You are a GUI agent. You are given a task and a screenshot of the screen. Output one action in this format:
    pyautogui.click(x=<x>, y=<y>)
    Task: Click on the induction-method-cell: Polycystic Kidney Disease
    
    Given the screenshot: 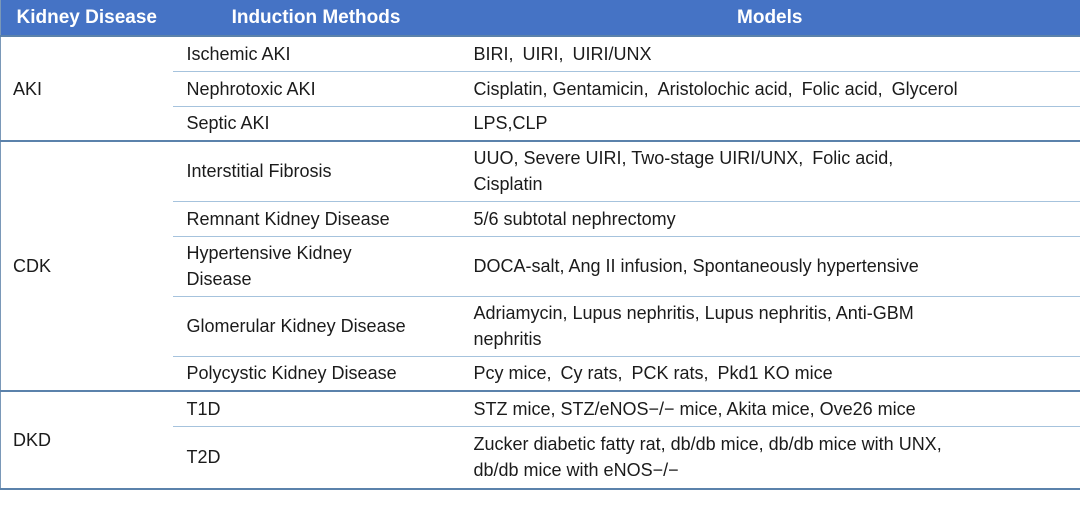 What is the action you would take?
    pyautogui.click(x=316, y=373)
    